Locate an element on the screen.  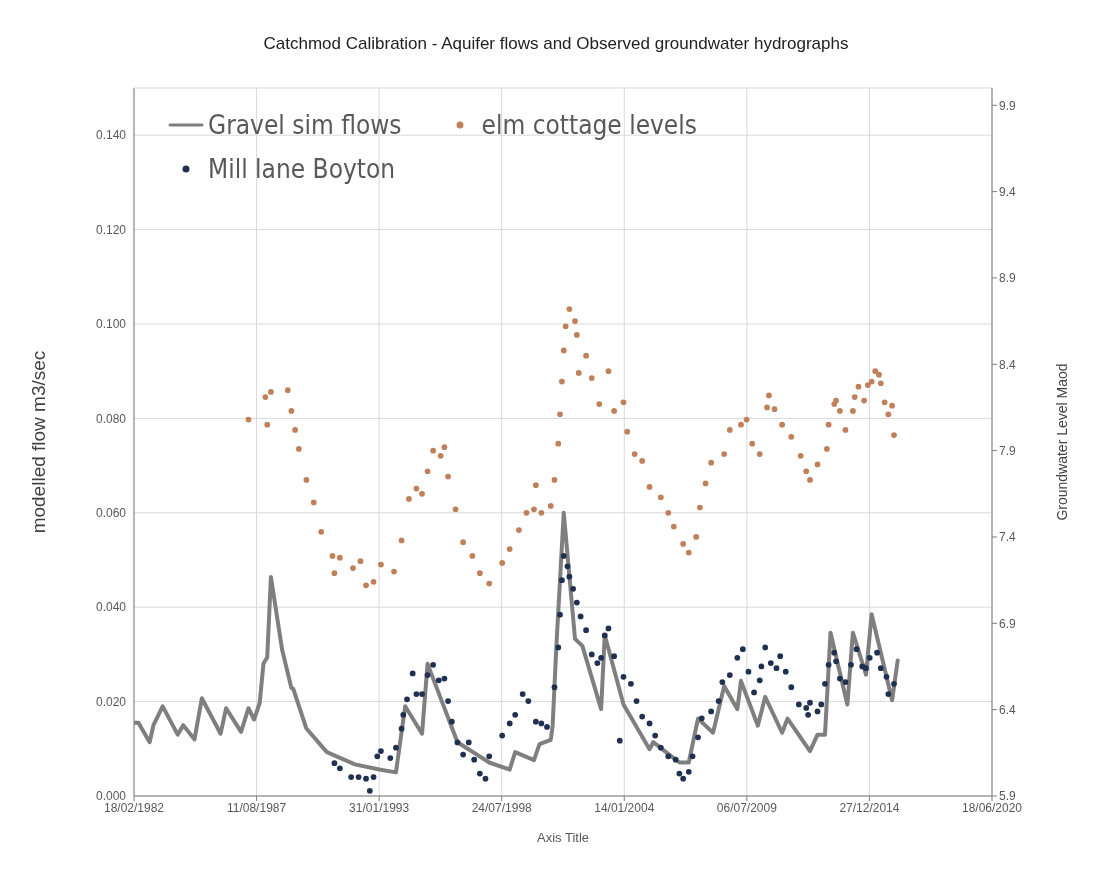
y2-tick-label: 8.4 is located at coordinates (1008, 364).